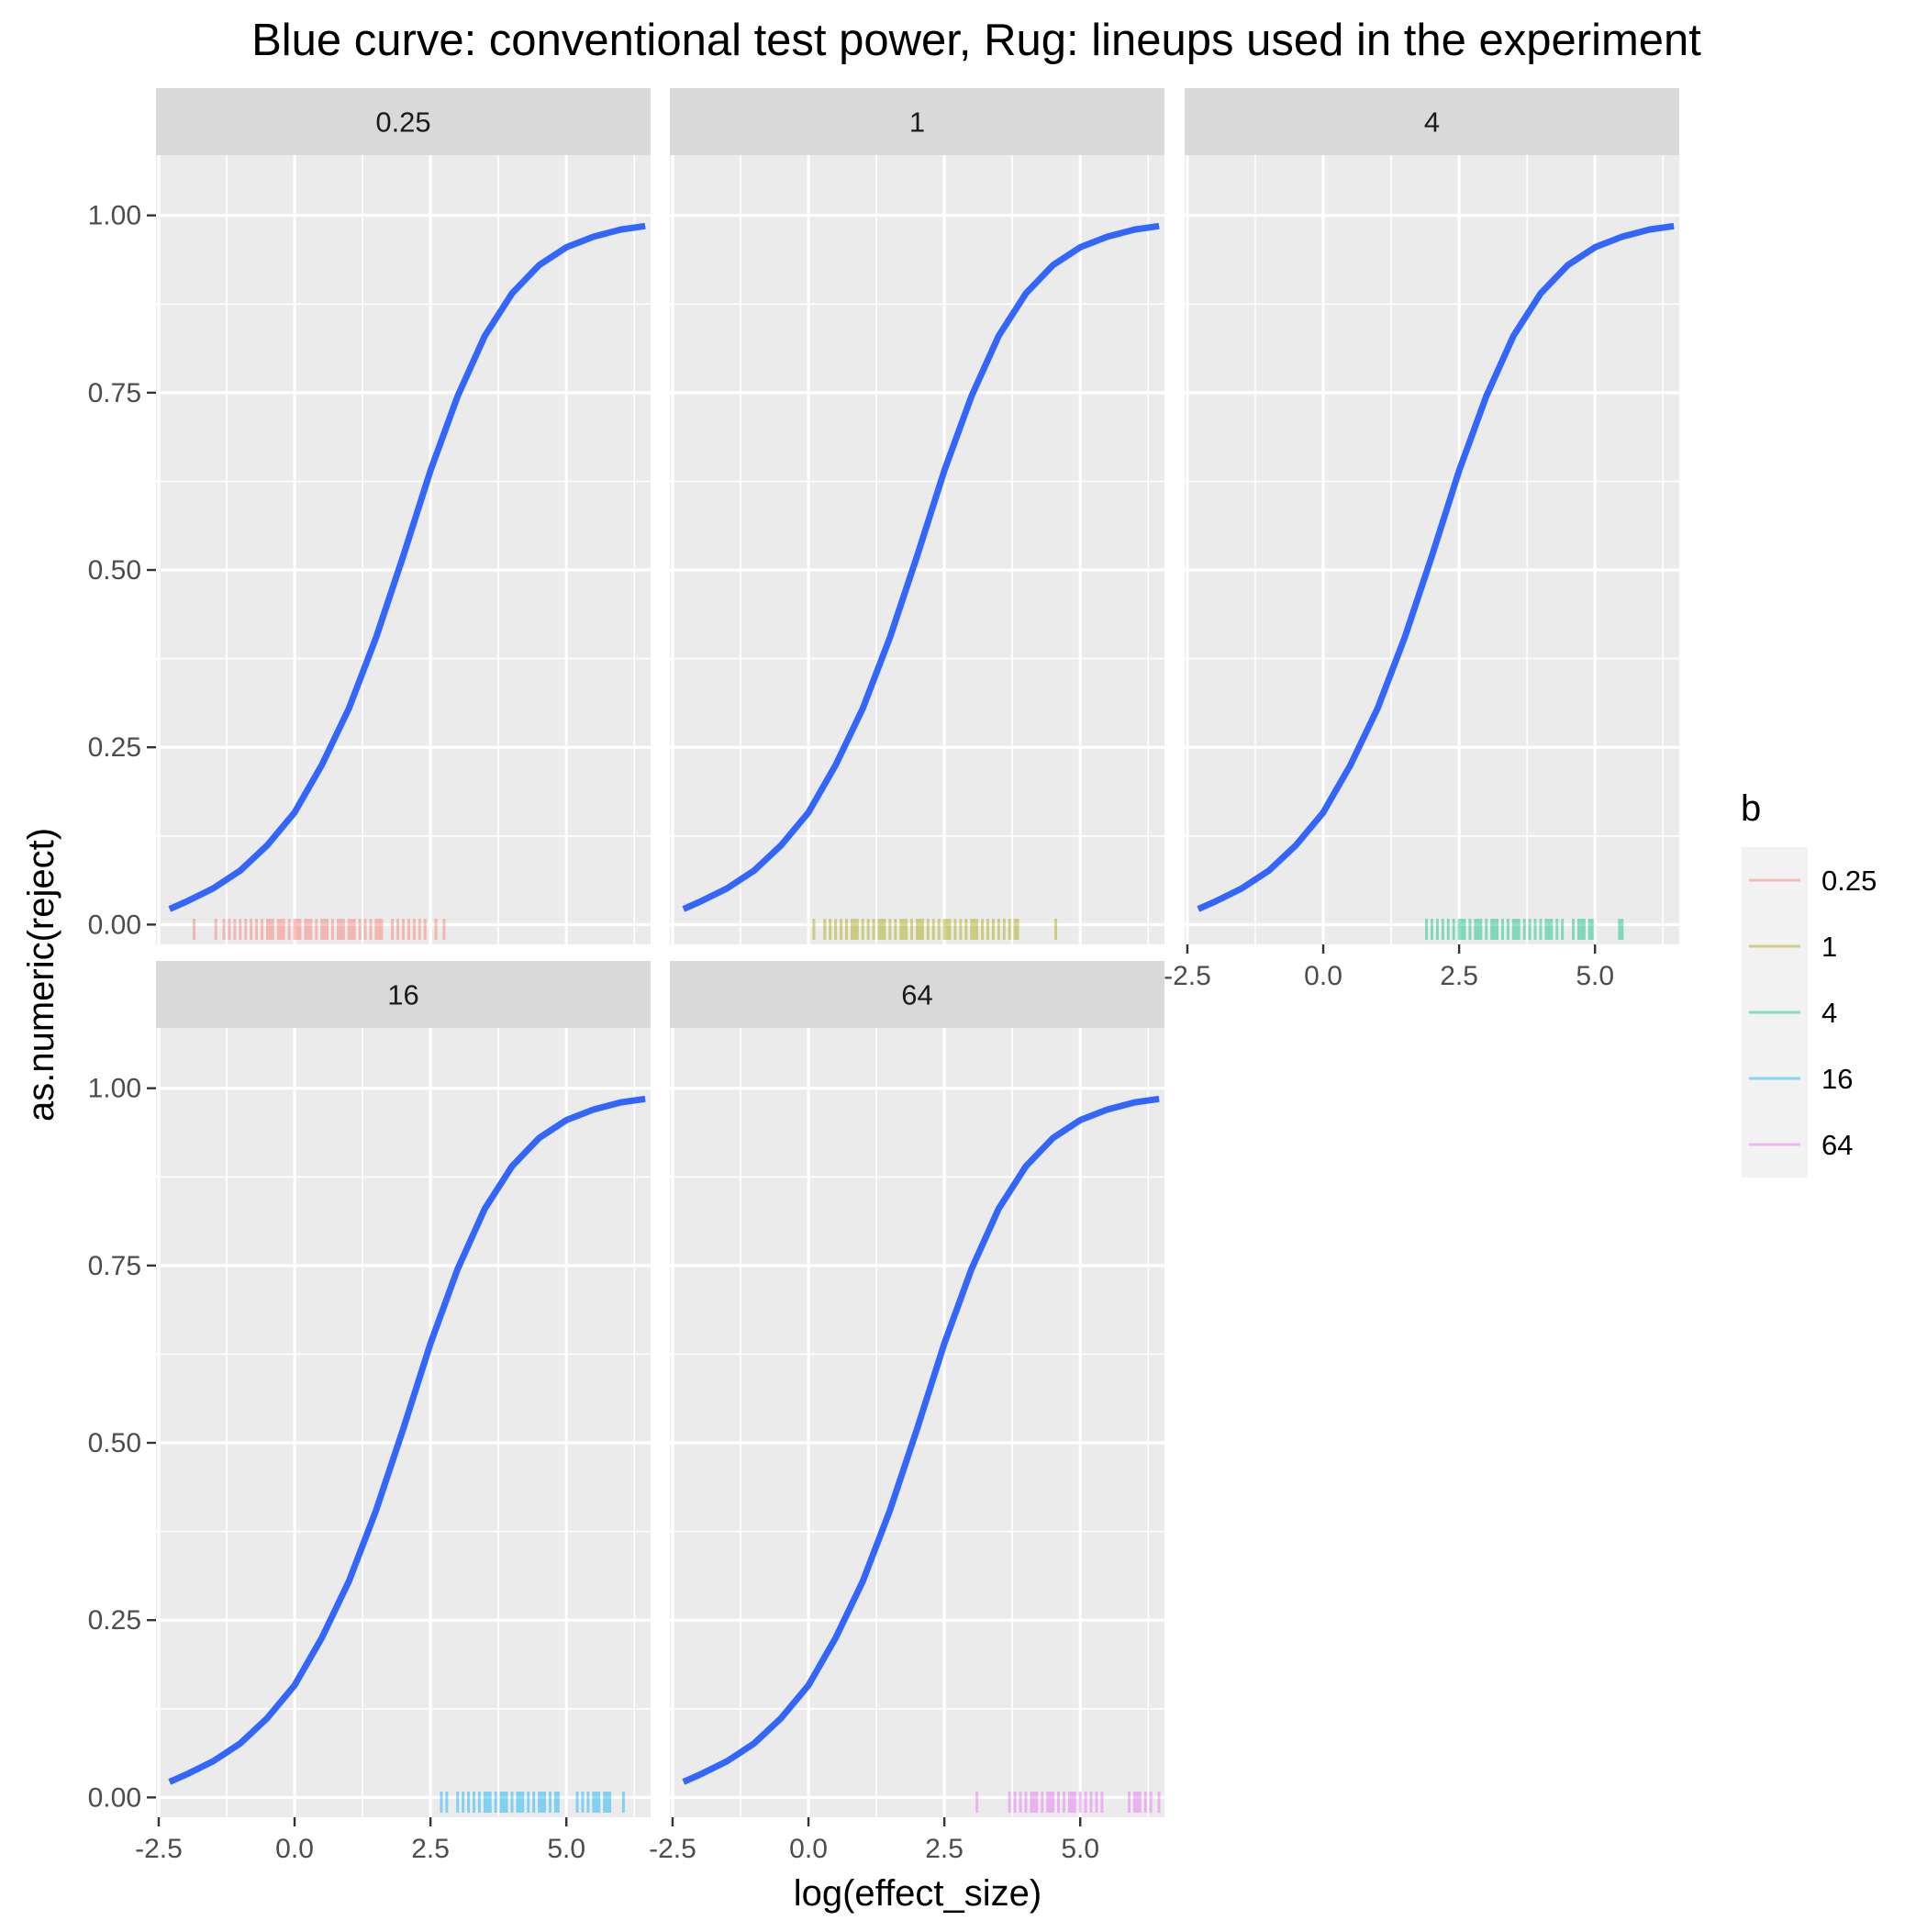 The image size is (1927, 1932). What do you see at coordinates (1837, 1145) in the screenshot?
I see `legend-label: 64` at bounding box center [1837, 1145].